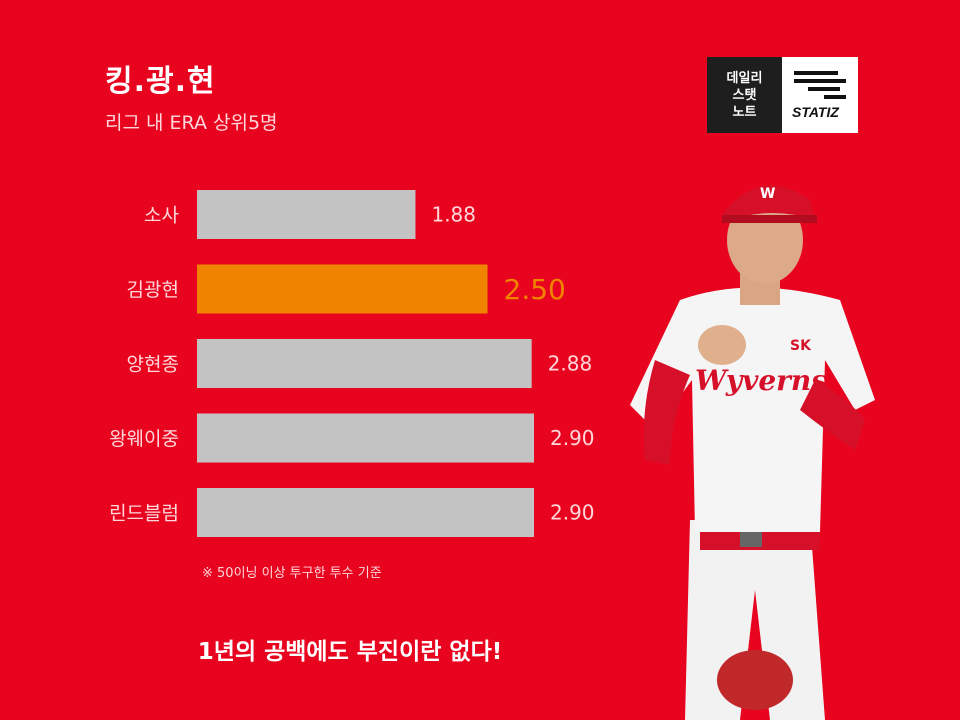  Describe the element at coordinates (153, 365) in the screenshot. I see `category-label-2: 양현종` at that location.